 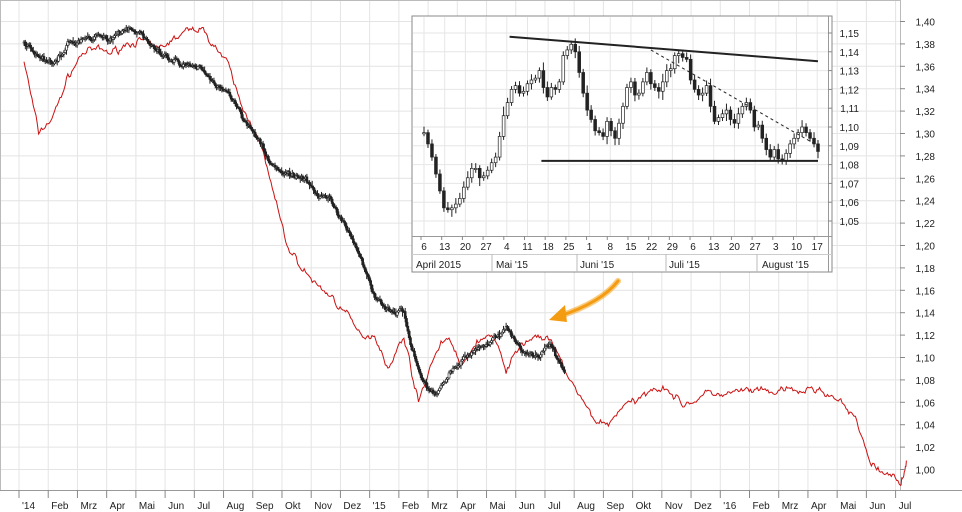 I want to click on y-tick-label: 1,04, so click(x=926, y=426).